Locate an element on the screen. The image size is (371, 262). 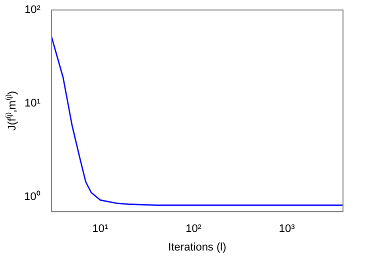
x-tick-label: 10¹ is located at coordinates (100, 229).